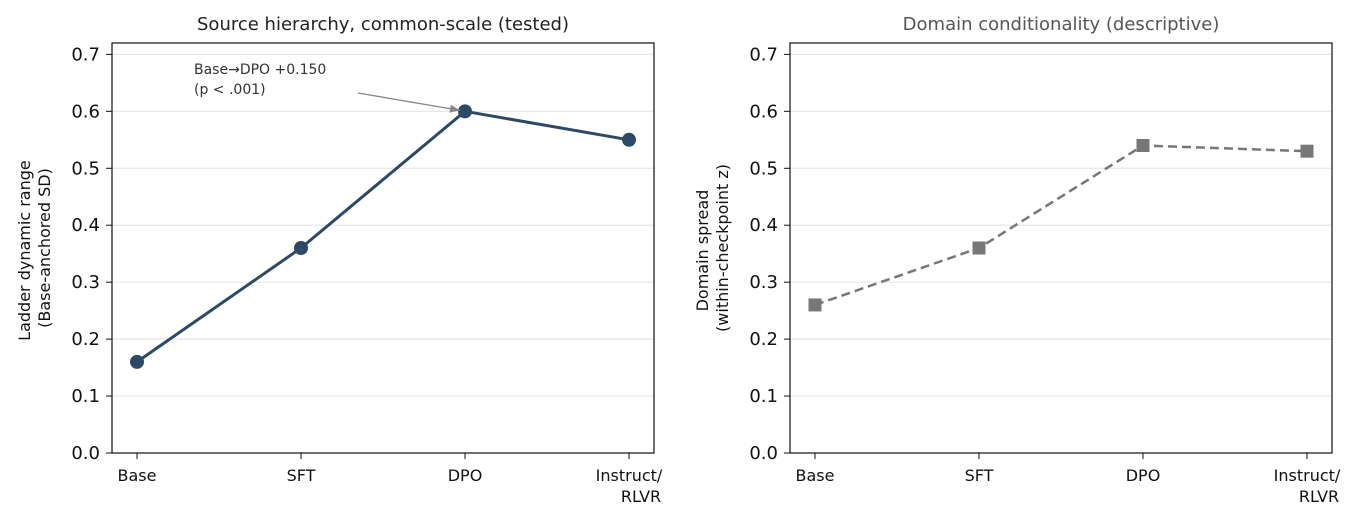  I want to click on series-line, so click(1061, 225).